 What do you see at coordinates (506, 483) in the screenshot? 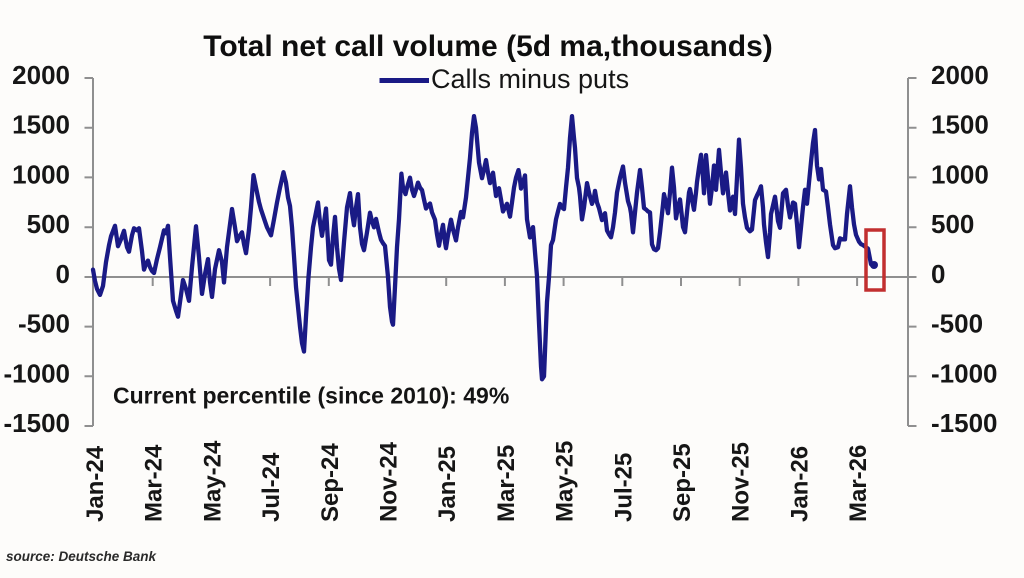
I see `svg-text: Mar-25` at bounding box center [506, 483].